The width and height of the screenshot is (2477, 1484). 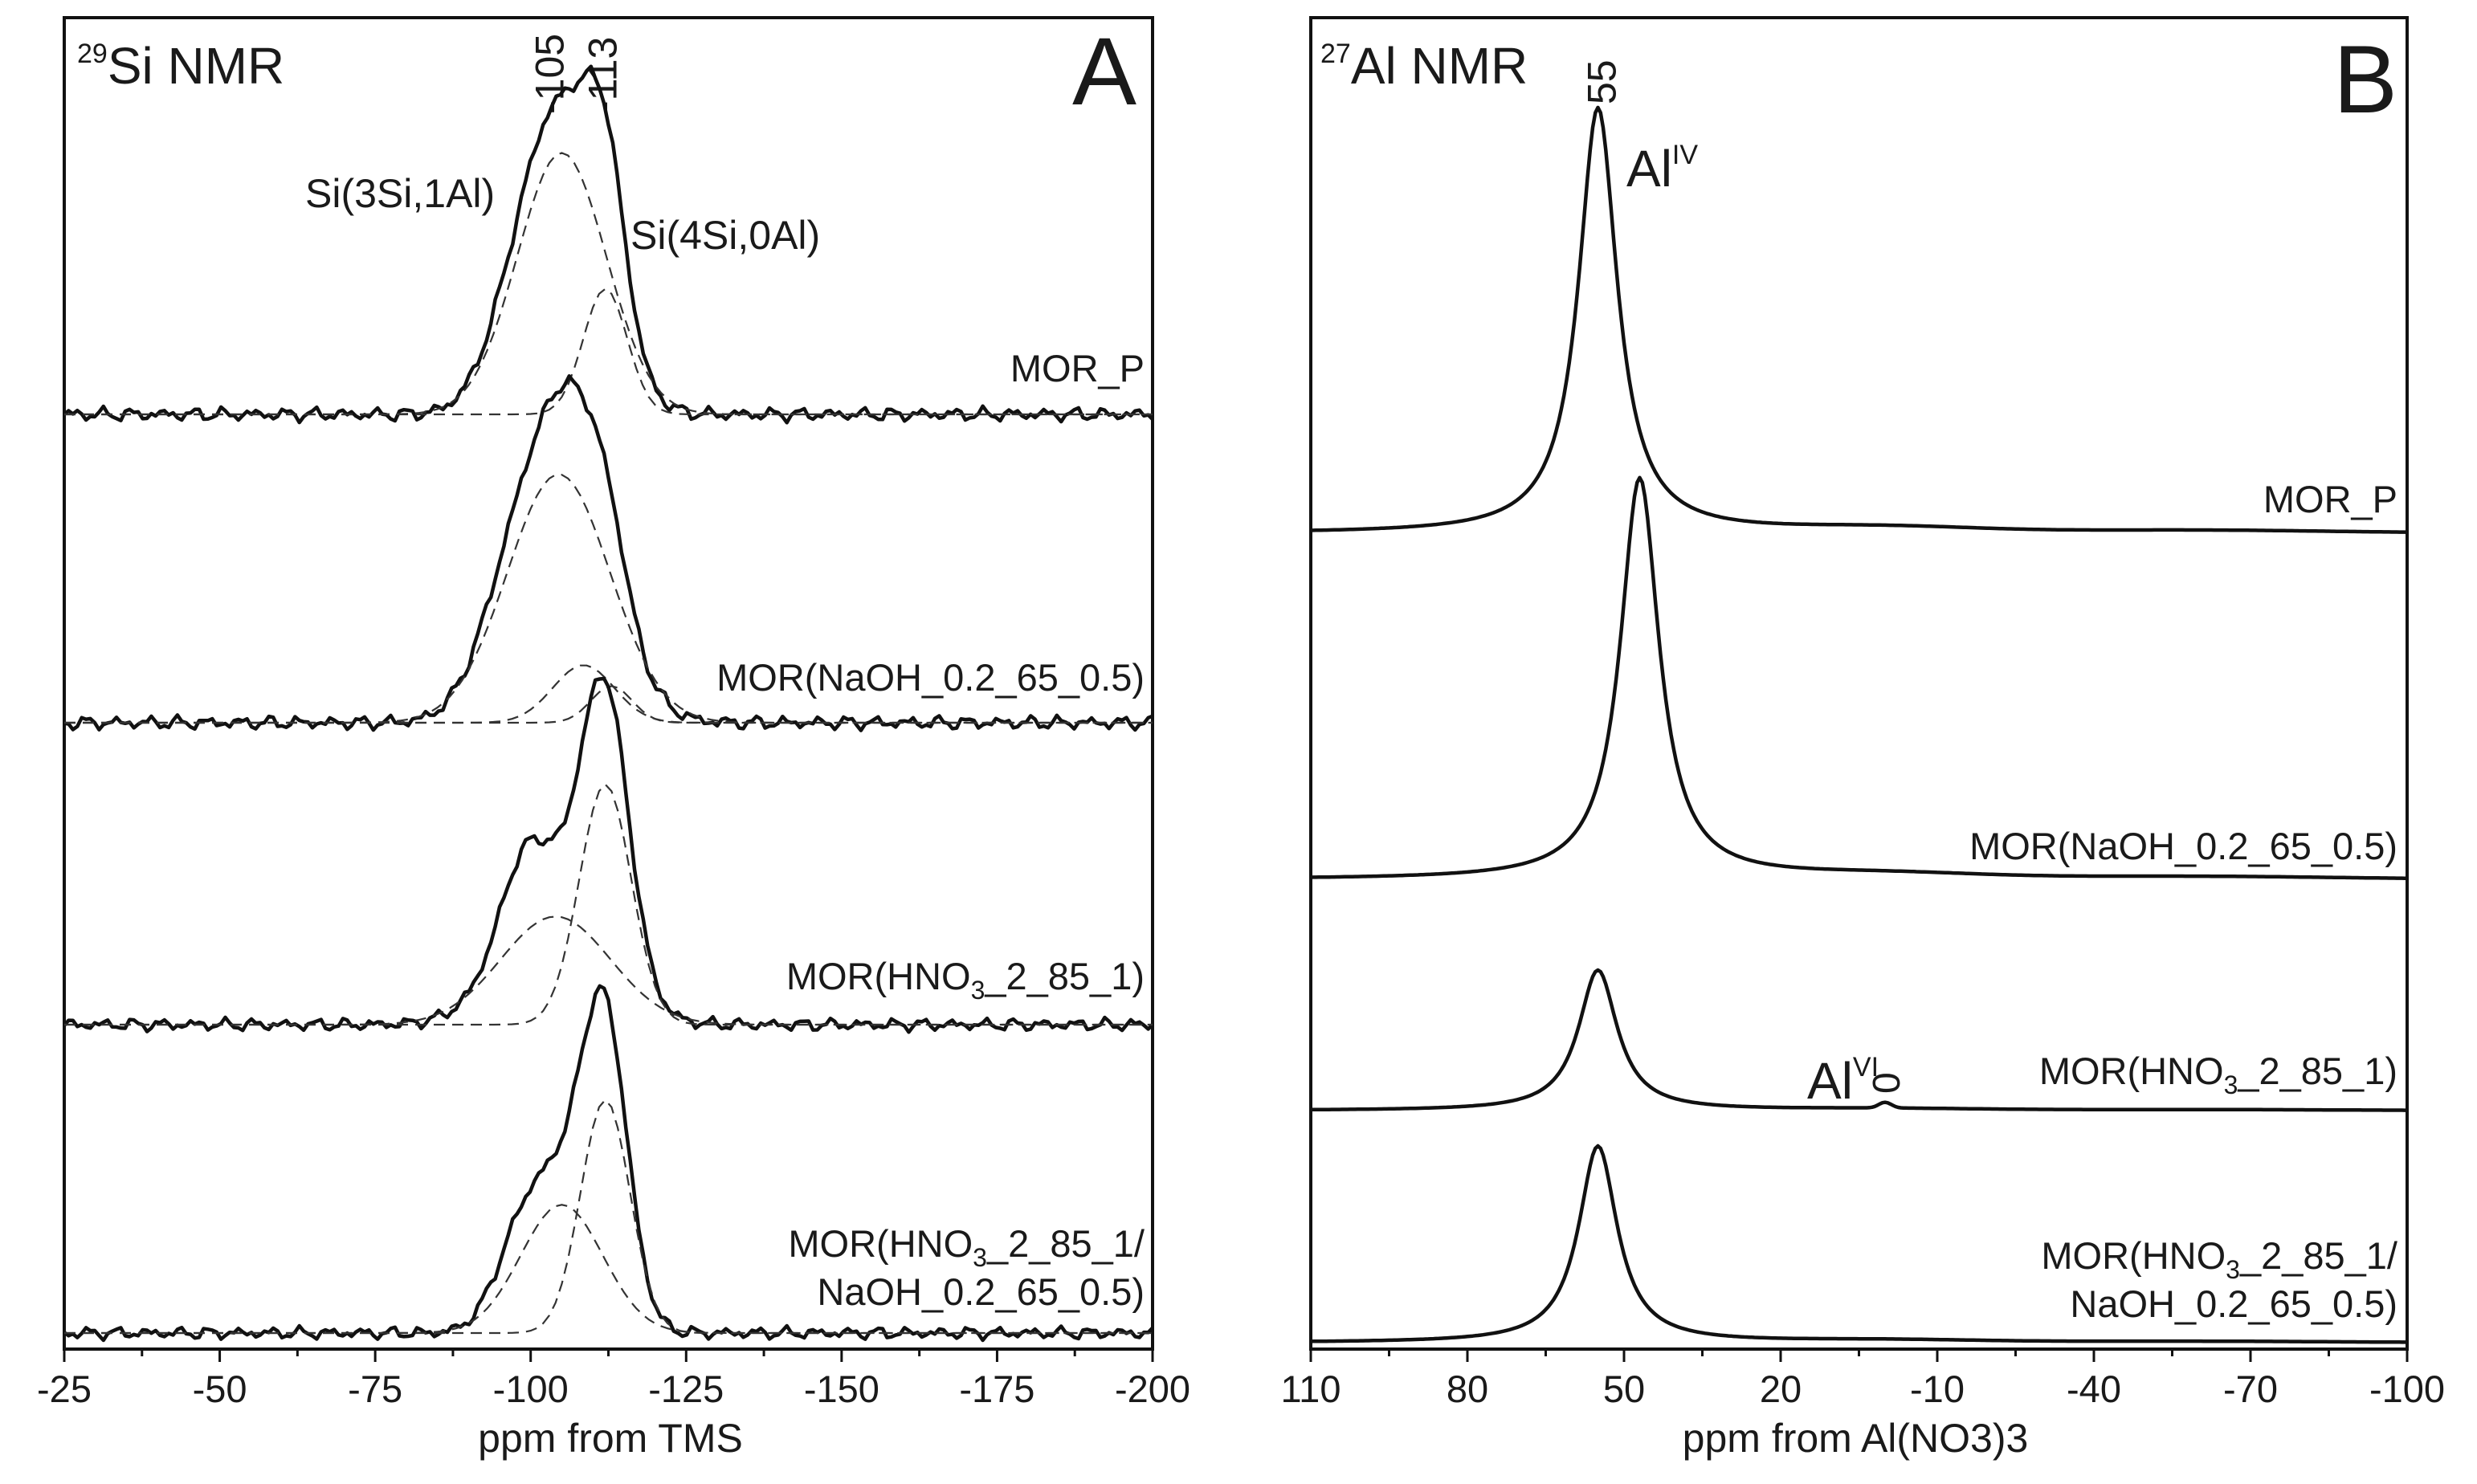 What do you see at coordinates (1856, 1438) in the screenshot?
I see `panel-b-xlabel: ppm from Al(NO3)3` at bounding box center [1856, 1438].